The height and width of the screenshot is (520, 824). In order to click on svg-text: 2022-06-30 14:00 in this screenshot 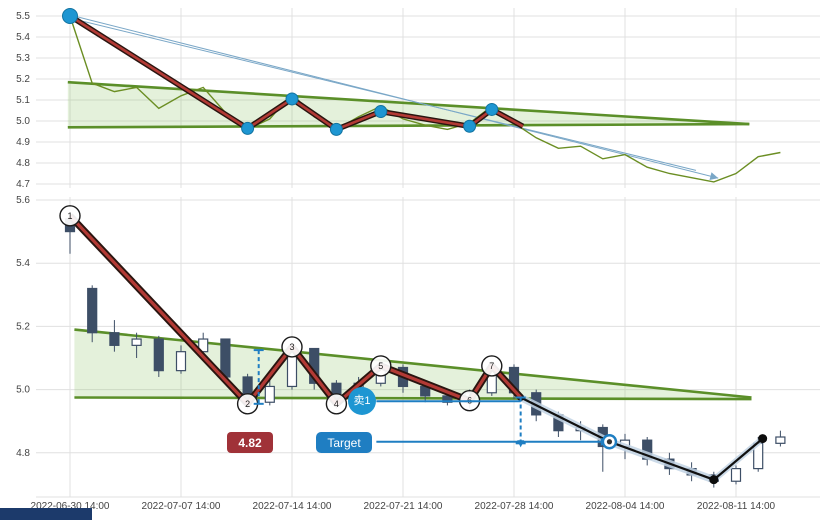, I will do `click(70, 506)`.